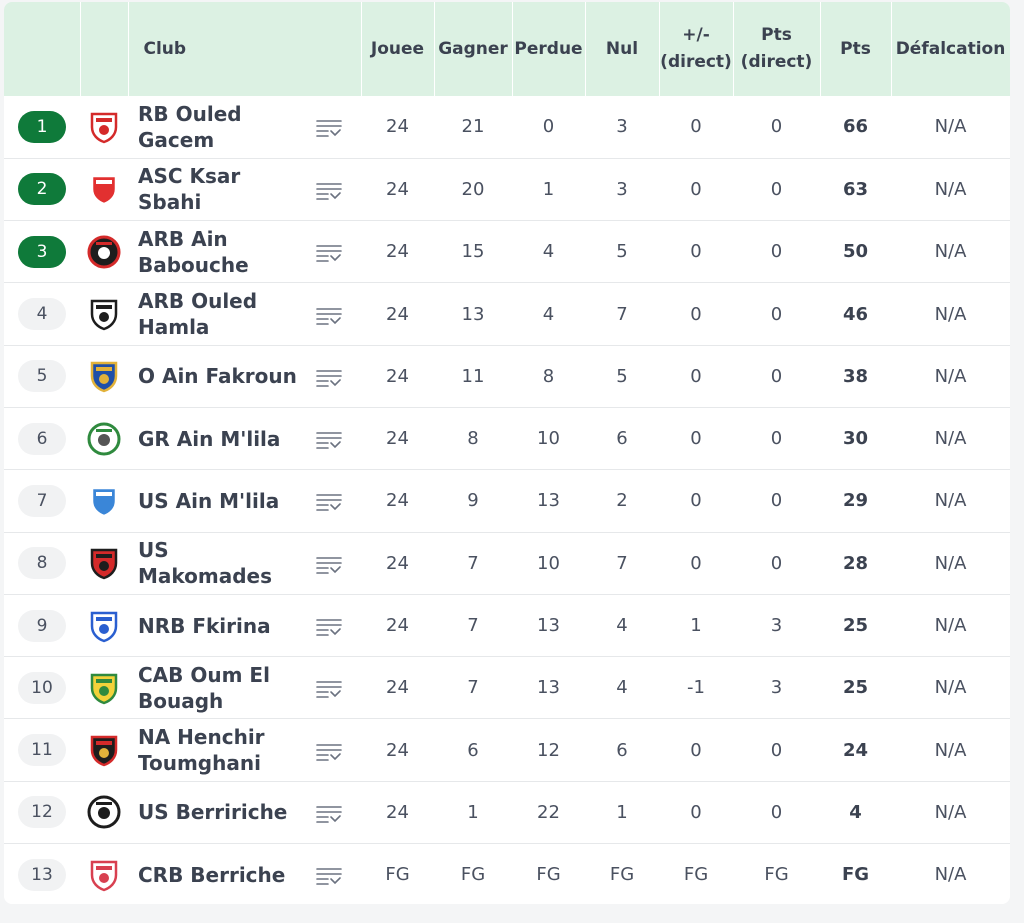 The image size is (1024, 923). I want to click on diff-direct-cell: FG, so click(696, 875).